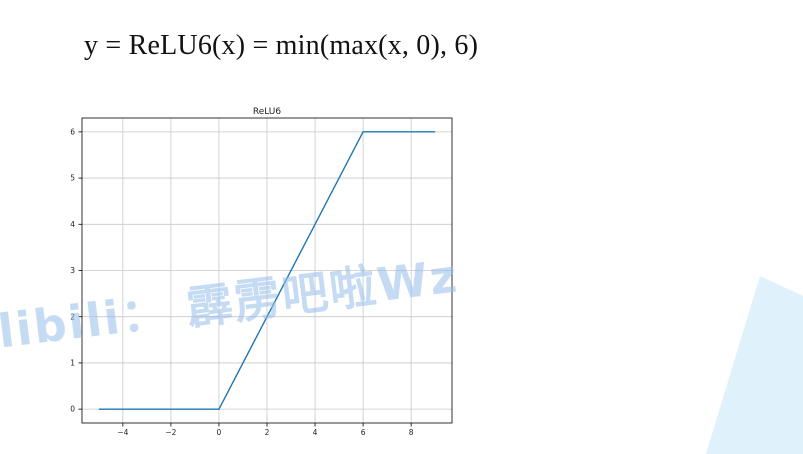  Describe the element at coordinates (363, 432) in the screenshot. I see `x-tick-label: 6` at that location.